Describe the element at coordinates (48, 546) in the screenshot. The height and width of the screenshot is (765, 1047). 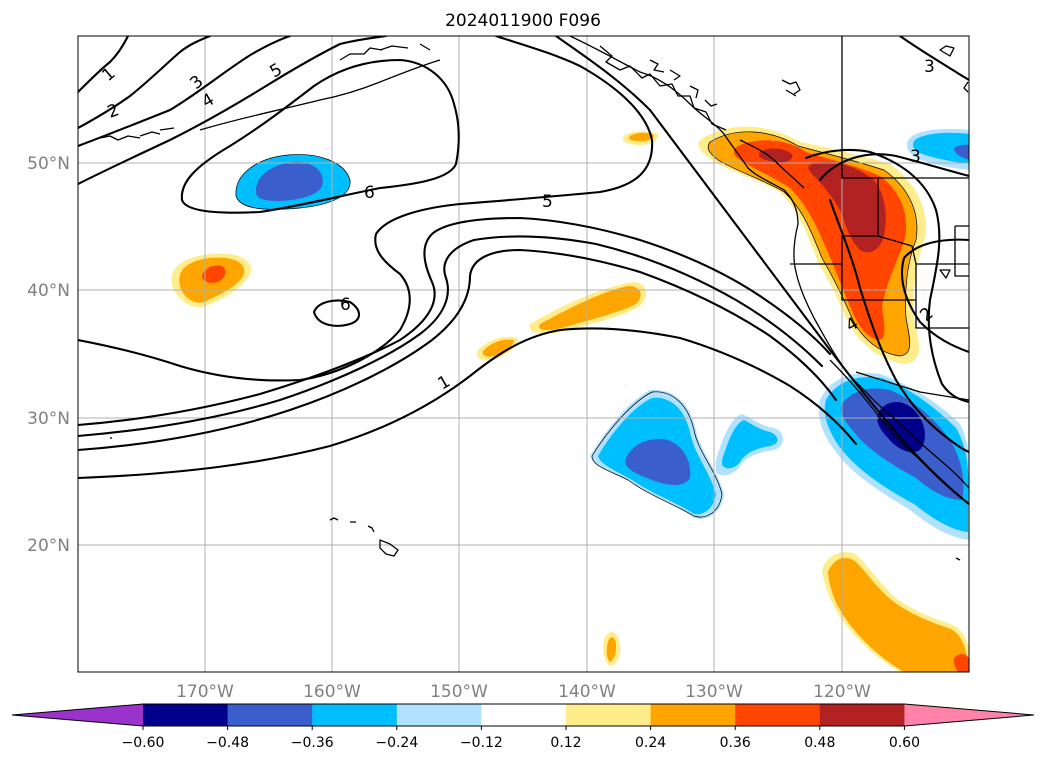
I see `lat-label: 20°N` at that location.